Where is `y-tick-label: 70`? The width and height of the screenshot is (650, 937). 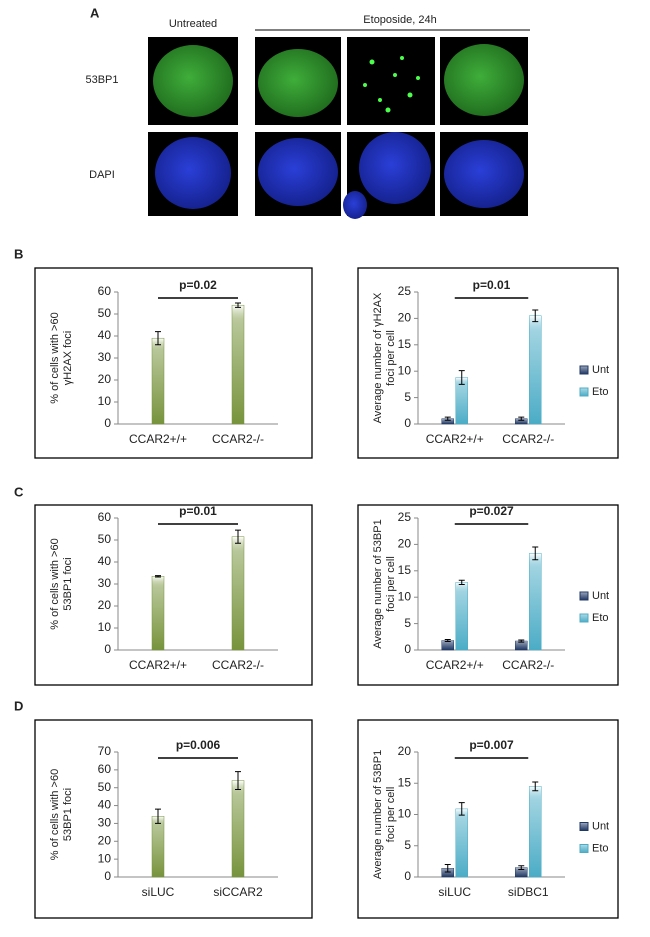
y-tick-label: 70 is located at coordinates (105, 751).